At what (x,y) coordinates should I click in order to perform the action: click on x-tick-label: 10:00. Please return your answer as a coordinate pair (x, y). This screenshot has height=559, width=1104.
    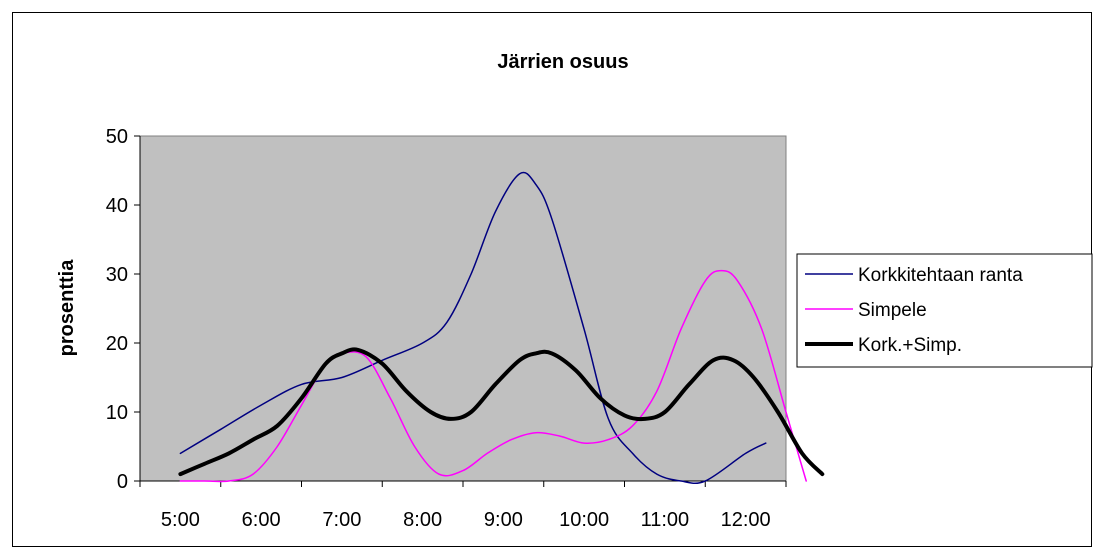
    Looking at the image, I should click on (584, 520).